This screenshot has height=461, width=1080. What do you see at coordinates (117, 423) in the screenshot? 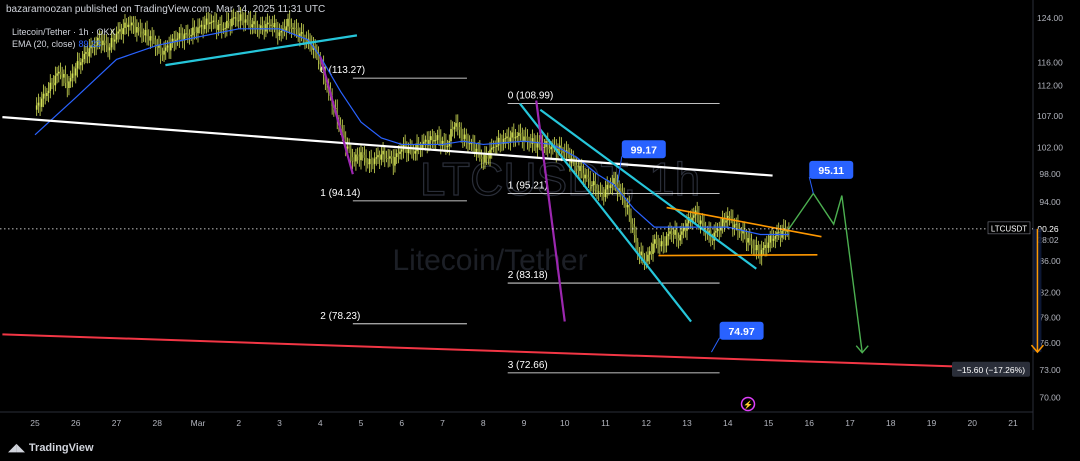
I see `x-tick-label: 27` at bounding box center [117, 423].